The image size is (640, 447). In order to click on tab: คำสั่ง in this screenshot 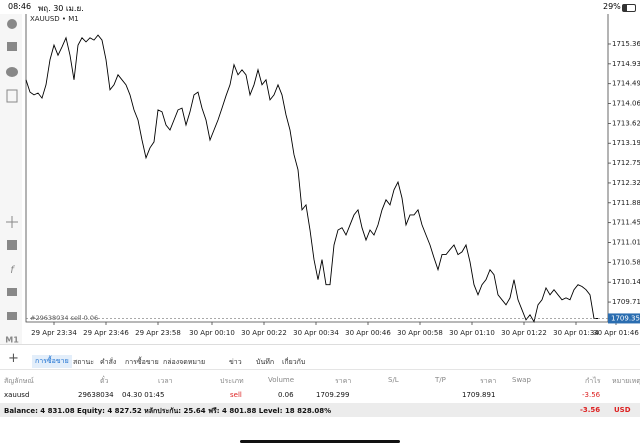, I will do `click(108, 362)`.